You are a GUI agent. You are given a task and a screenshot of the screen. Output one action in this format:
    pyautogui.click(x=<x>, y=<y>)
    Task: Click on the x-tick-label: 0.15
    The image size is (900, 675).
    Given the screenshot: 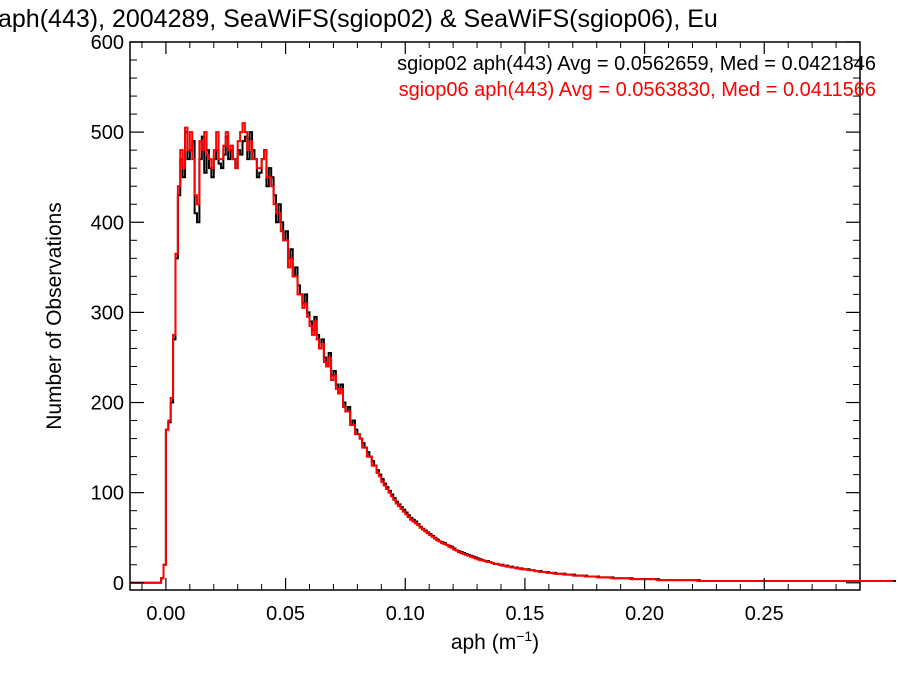 What is the action you would take?
    pyautogui.click(x=524, y=614)
    